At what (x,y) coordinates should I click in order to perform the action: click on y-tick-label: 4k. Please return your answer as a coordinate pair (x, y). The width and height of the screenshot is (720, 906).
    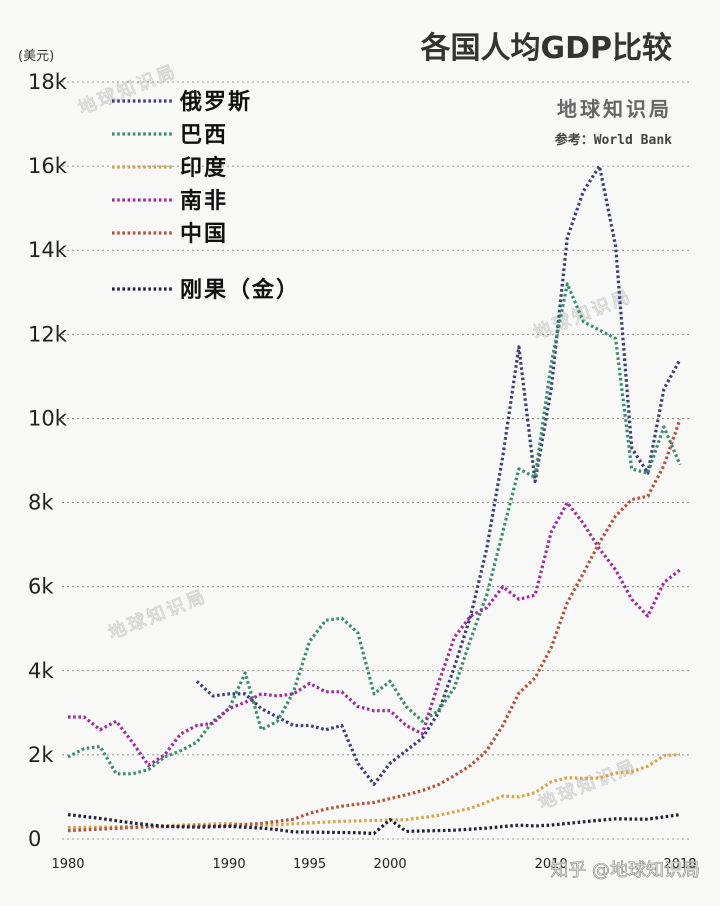
    Looking at the image, I should click on (41, 671).